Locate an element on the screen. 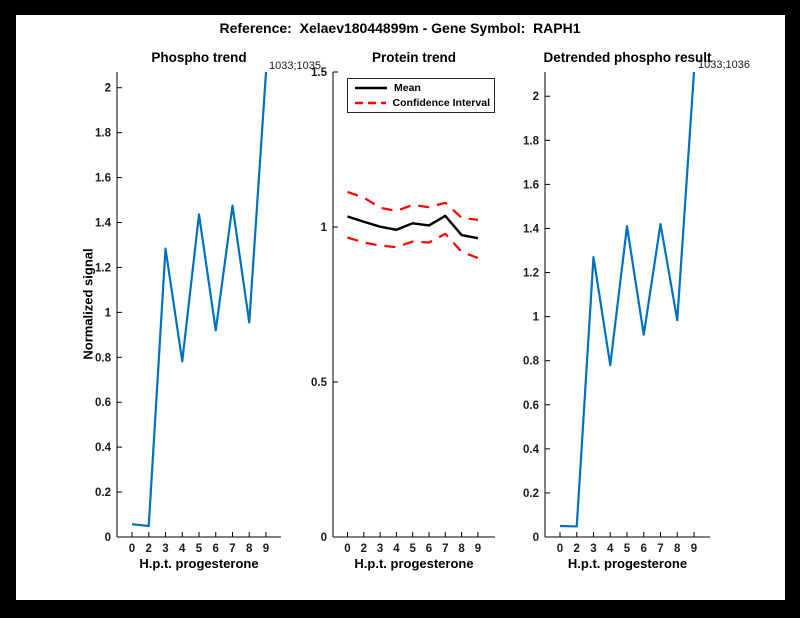 Image resolution: width=800 pixels, height=618 pixels. x-axis-label-right: H.p.t. progesterone is located at coordinates (627, 563).